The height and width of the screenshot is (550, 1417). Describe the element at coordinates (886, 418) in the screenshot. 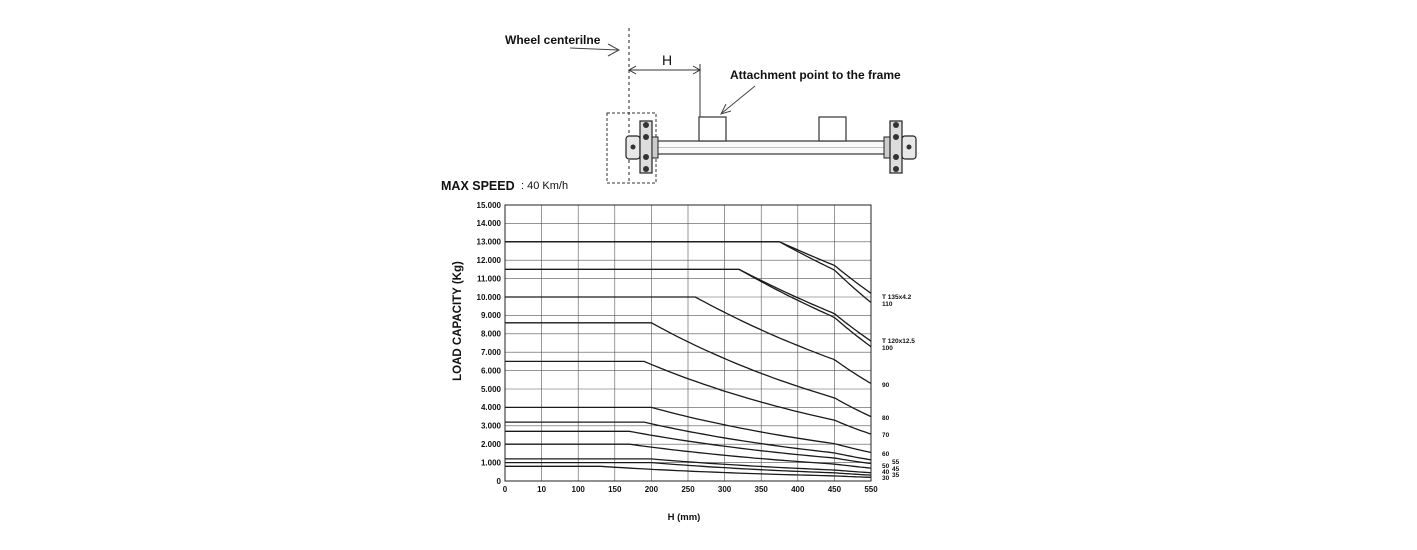

I see `series-label: 80` at that location.